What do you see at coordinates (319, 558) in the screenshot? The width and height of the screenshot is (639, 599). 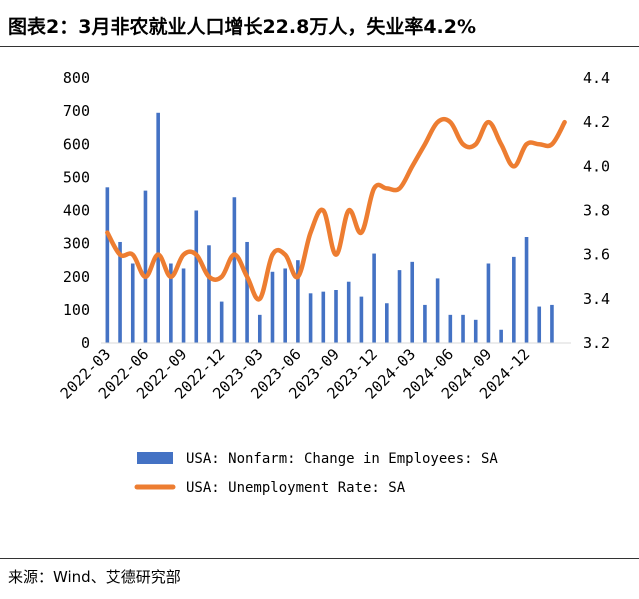 I see `footer-divider` at bounding box center [319, 558].